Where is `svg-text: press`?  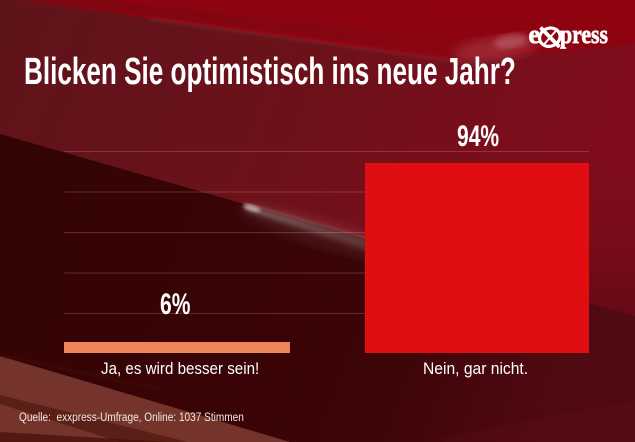
svg-text: press is located at coordinates (584, 34).